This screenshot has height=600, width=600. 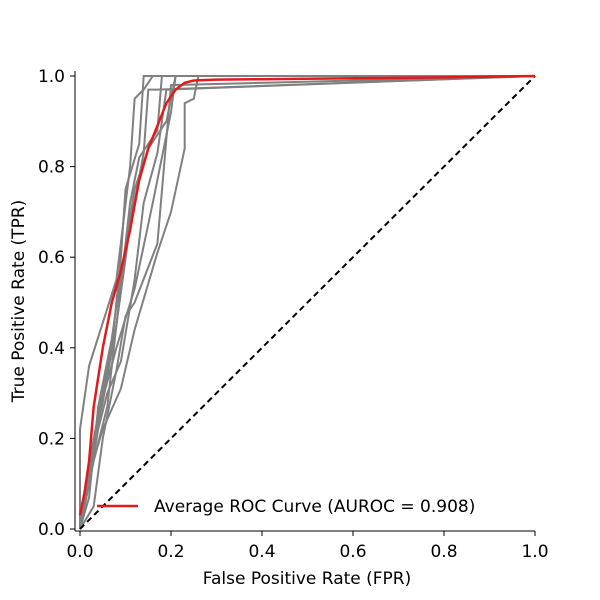 What do you see at coordinates (51, 349) in the screenshot?
I see `y-tick-label: 0.4` at bounding box center [51, 349].